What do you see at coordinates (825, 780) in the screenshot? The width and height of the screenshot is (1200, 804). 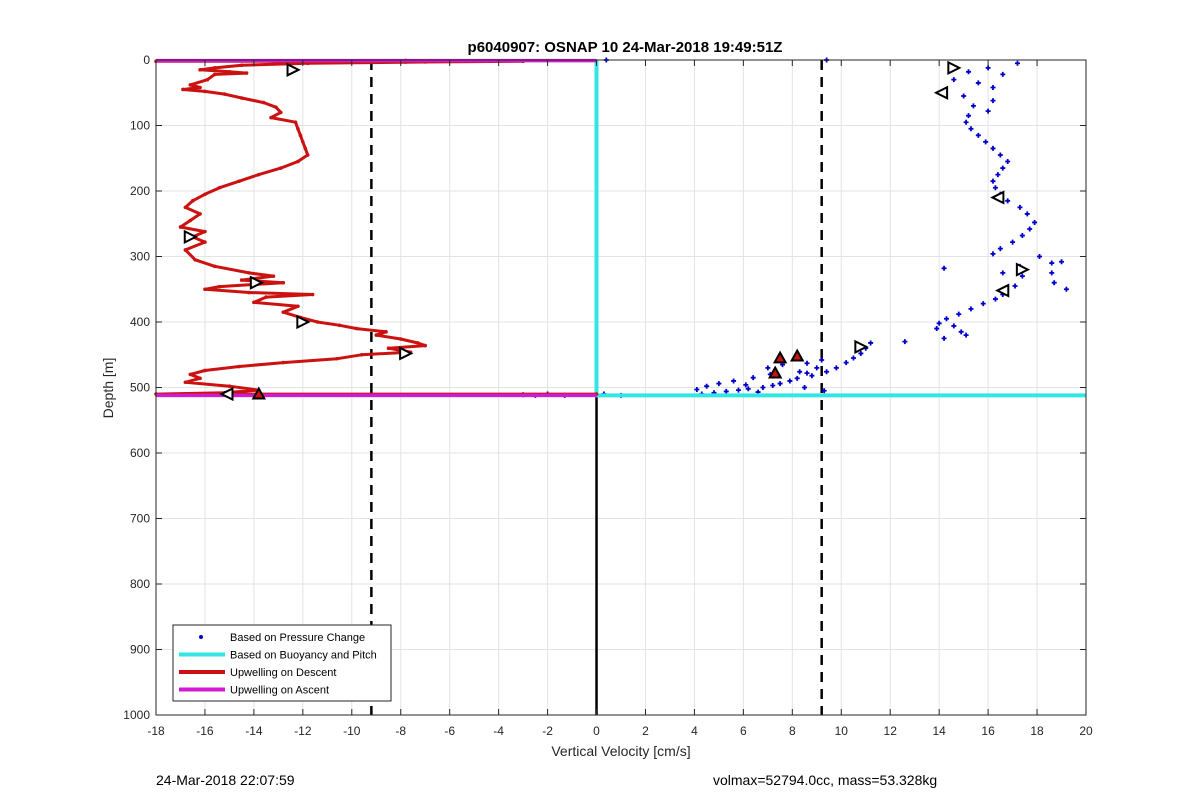 I see `footer-info: volmax=52794.0cc, mass=53.328kg` at bounding box center [825, 780].